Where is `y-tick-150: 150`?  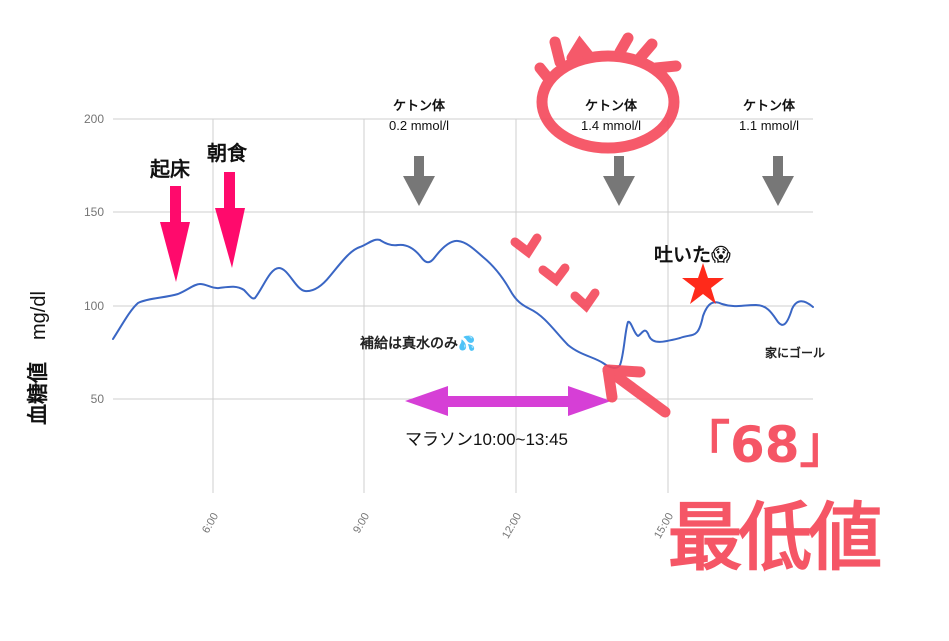 y-tick-150: 150 is located at coordinates (93, 212).